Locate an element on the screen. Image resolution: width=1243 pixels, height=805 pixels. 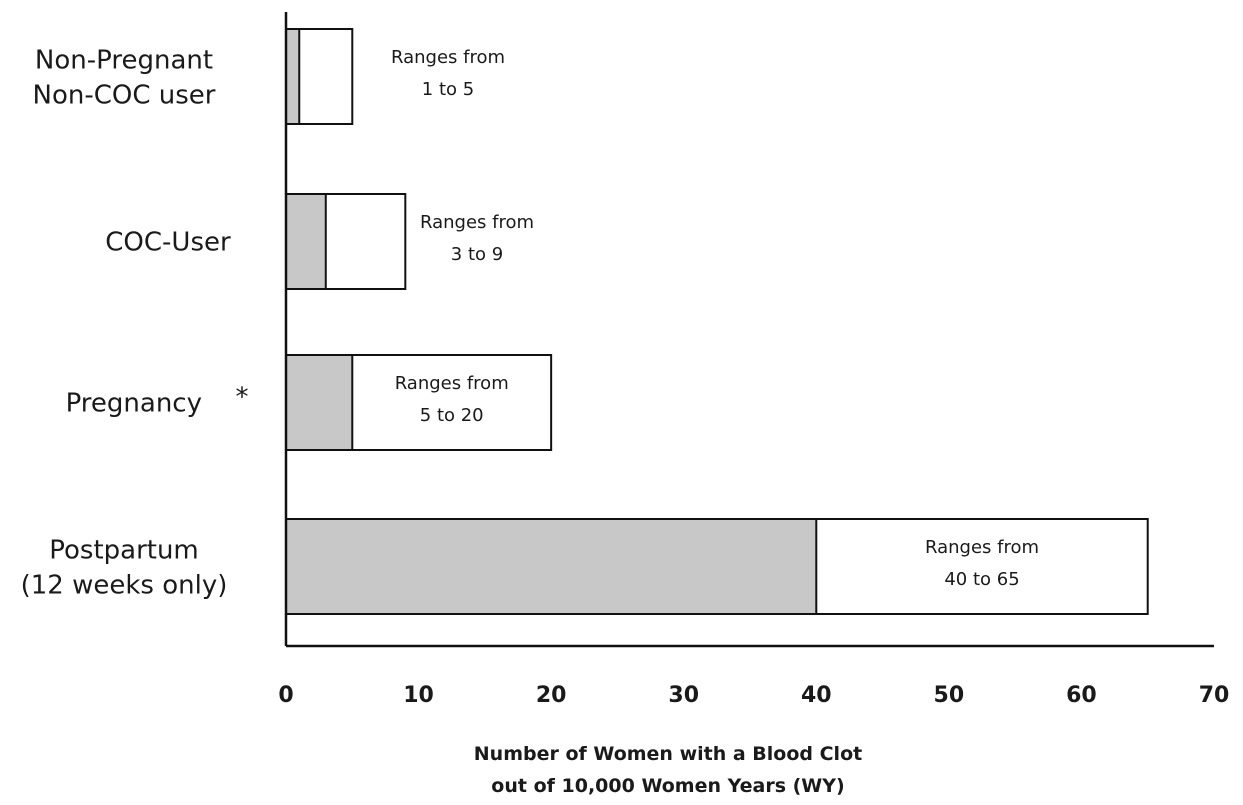
category-label-3-line-2: (12 weeks only) is located at coordinates (124, 586).